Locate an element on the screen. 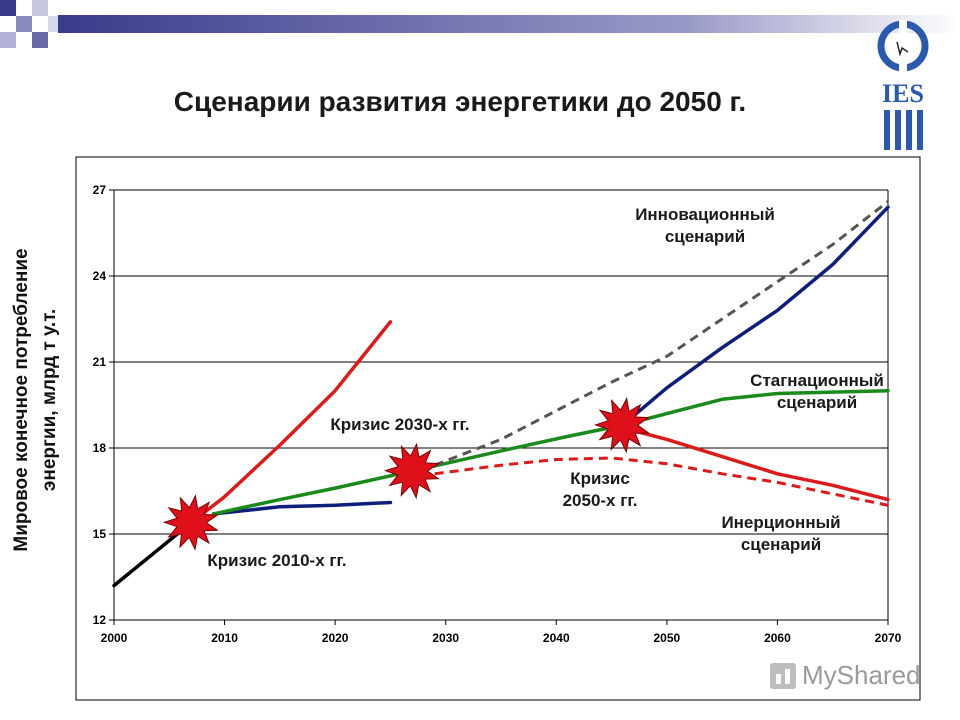 This screenshot has height=720, width=960. x-tick-label-2040: 2040 is located at coordinates (556, 638).